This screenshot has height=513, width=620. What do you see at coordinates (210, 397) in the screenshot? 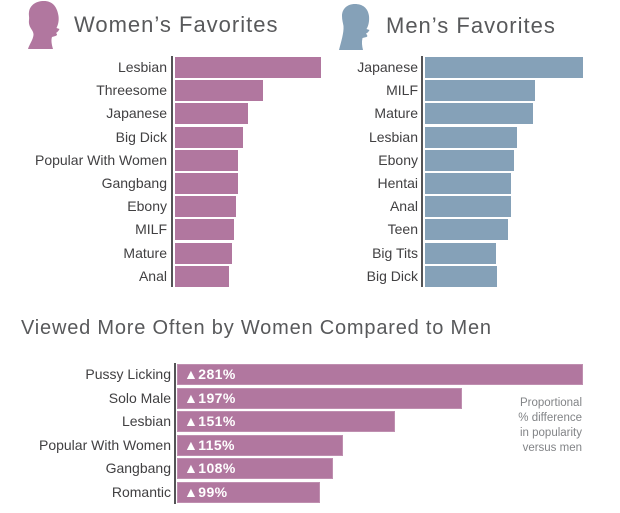
I see `percent-label: ▲197%` at bounding box center [210, 397].